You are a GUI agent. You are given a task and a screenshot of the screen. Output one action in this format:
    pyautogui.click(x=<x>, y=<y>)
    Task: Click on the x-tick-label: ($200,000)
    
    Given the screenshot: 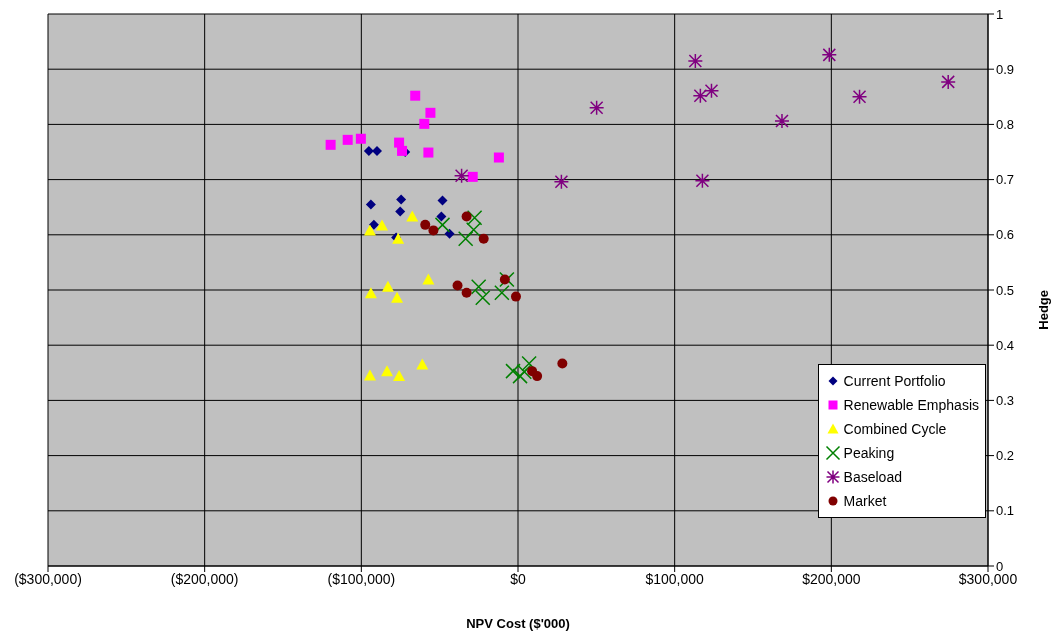 What is the action you would take?
    pyautogui.click(x=204, y=578)
    